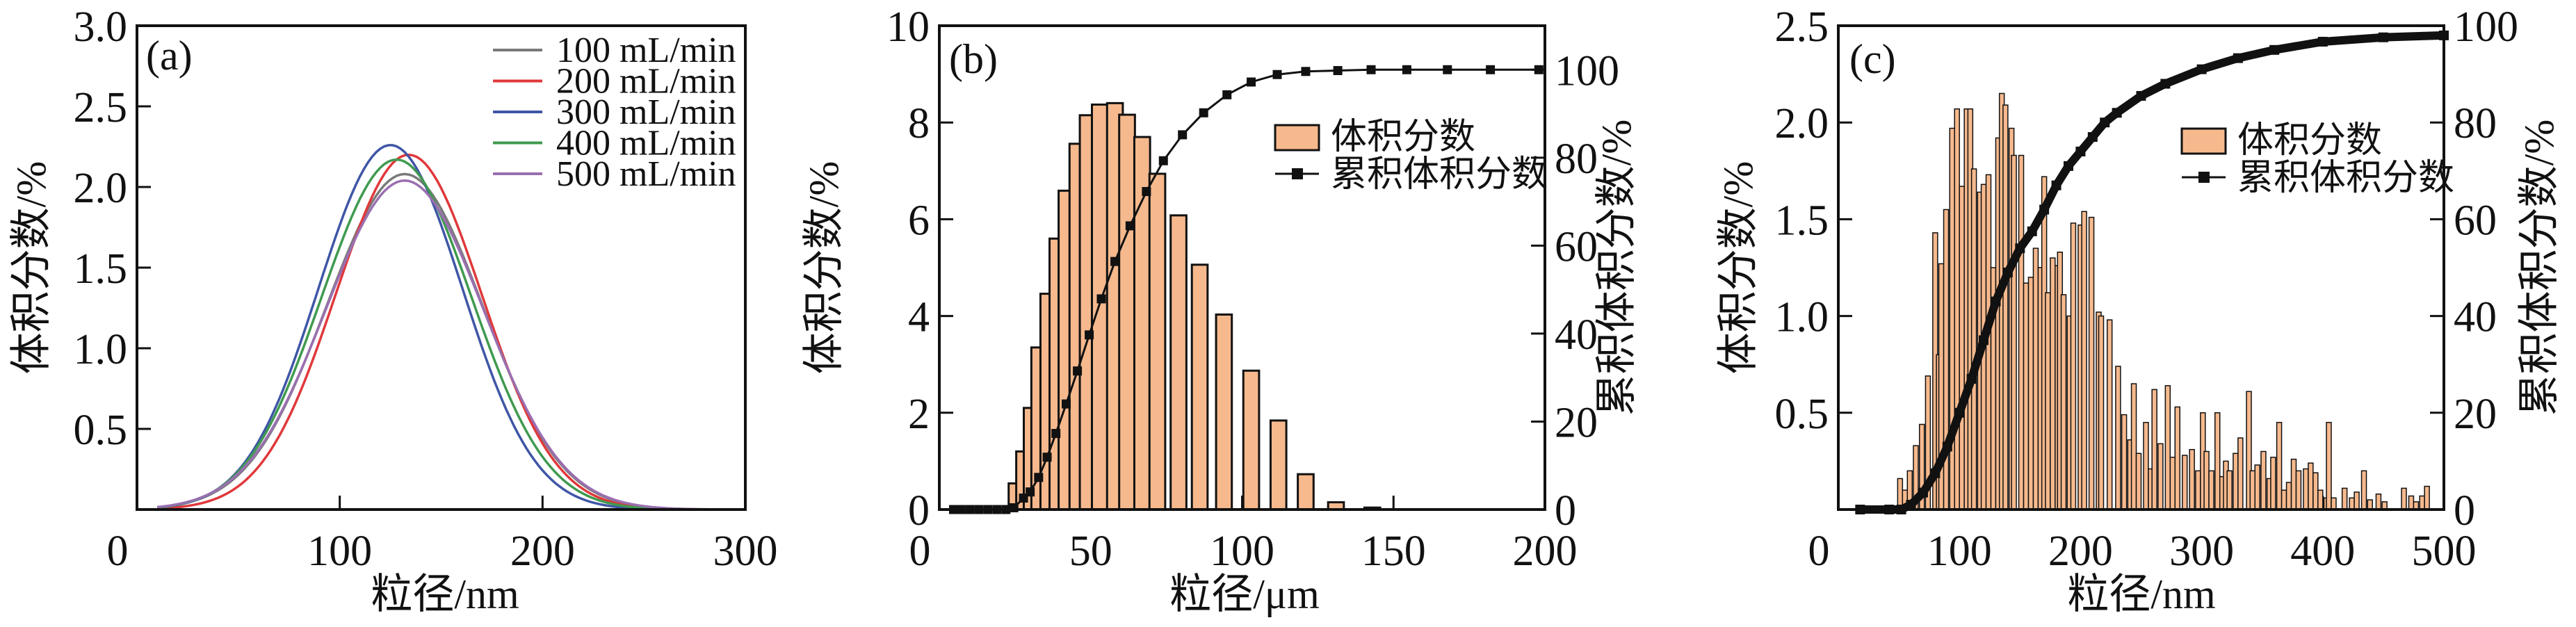 The image size is (2576, 627). What do you see at coordinates (1802, 317) in the screenshot?
I see `y-tick-label: 1.0` at bounding box center [1802, 317].